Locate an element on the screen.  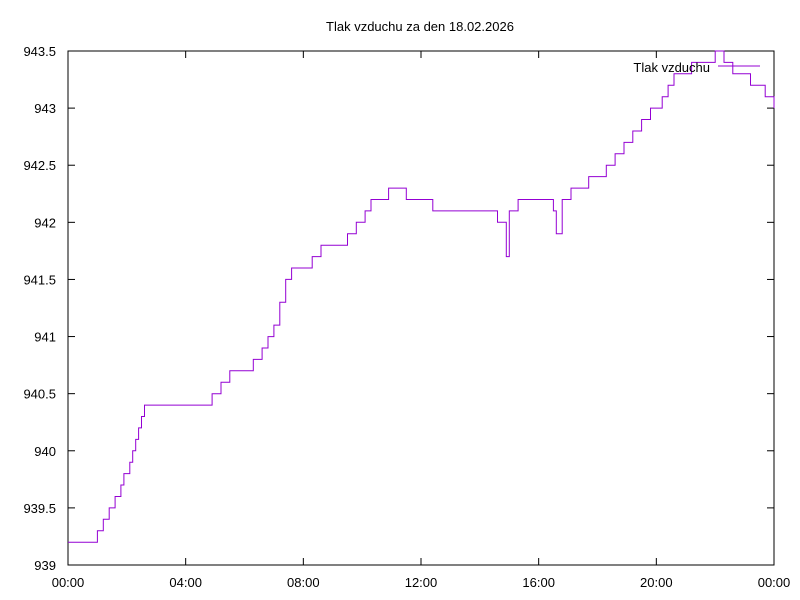
x-tick-label: 12:00 is located at coordinates (421, 582).